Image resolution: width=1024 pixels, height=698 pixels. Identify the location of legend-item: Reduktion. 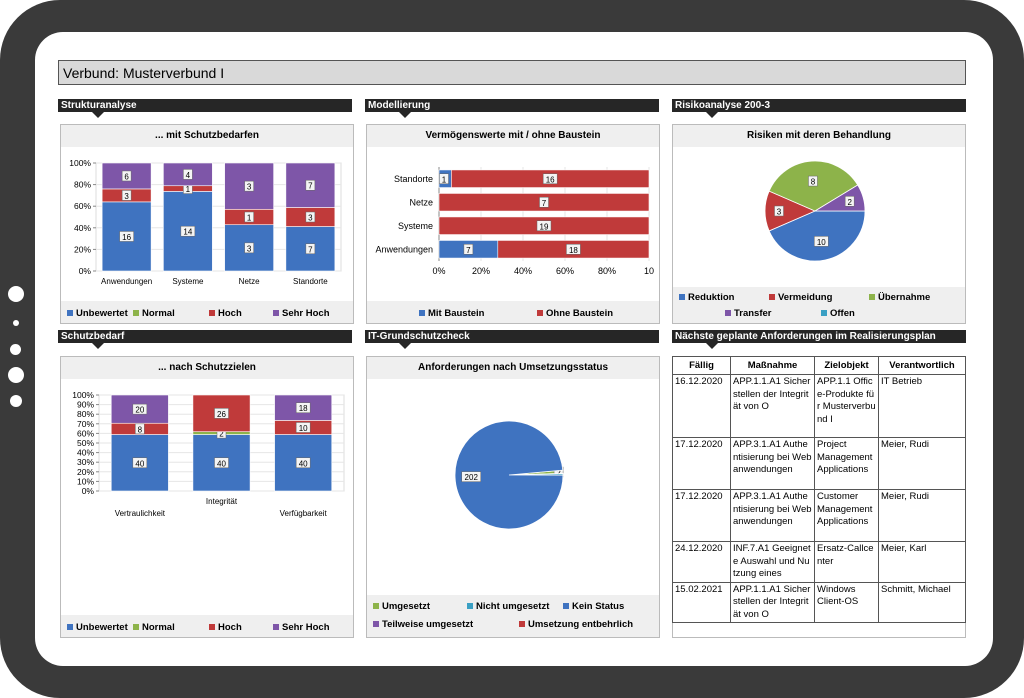
(706, 297).